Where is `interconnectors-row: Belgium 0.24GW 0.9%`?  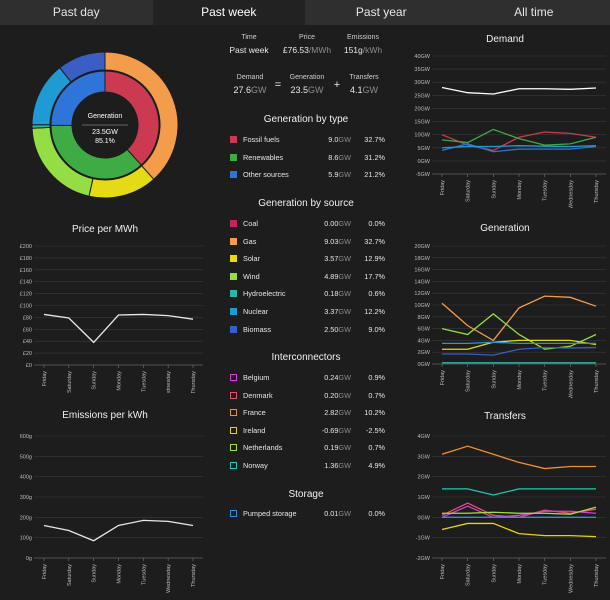 interconnectors-row: Belgium 0.24GW 0.9% is located at coordinates (307, 379).